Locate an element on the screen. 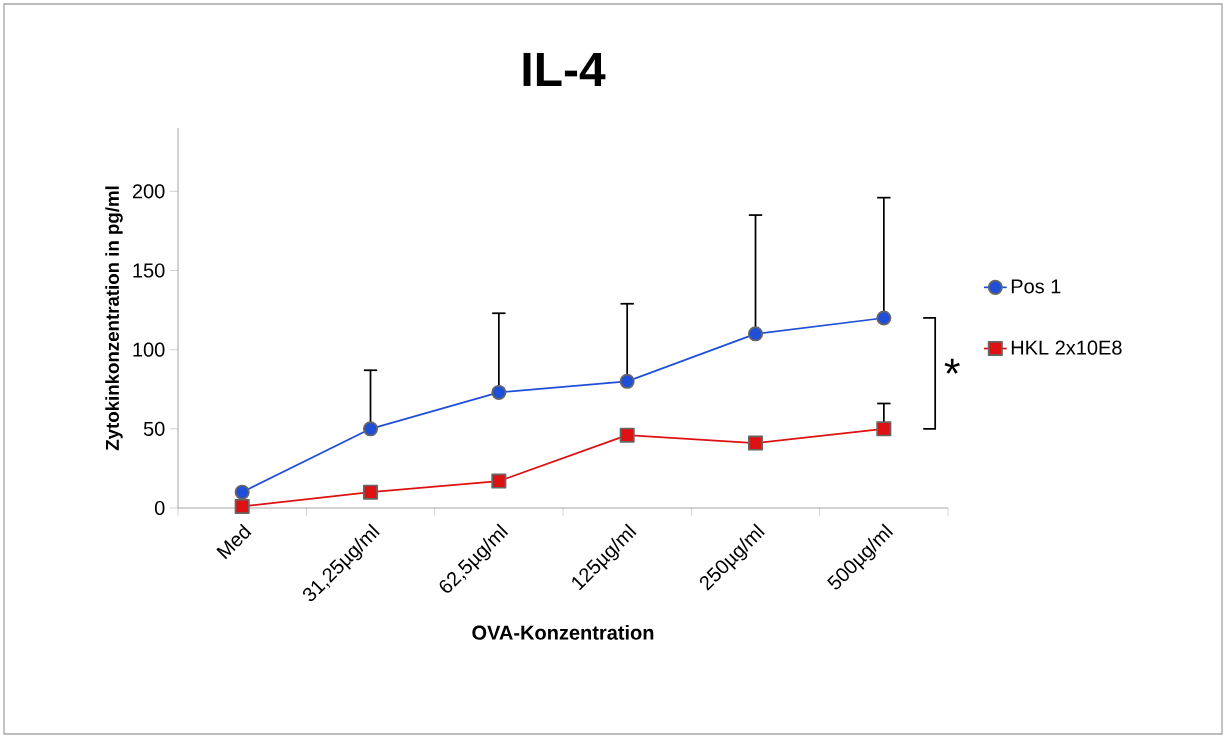 This screenshot has width=1226, height=738. y-tick-label: 0 is located at coordinates (159, 508).